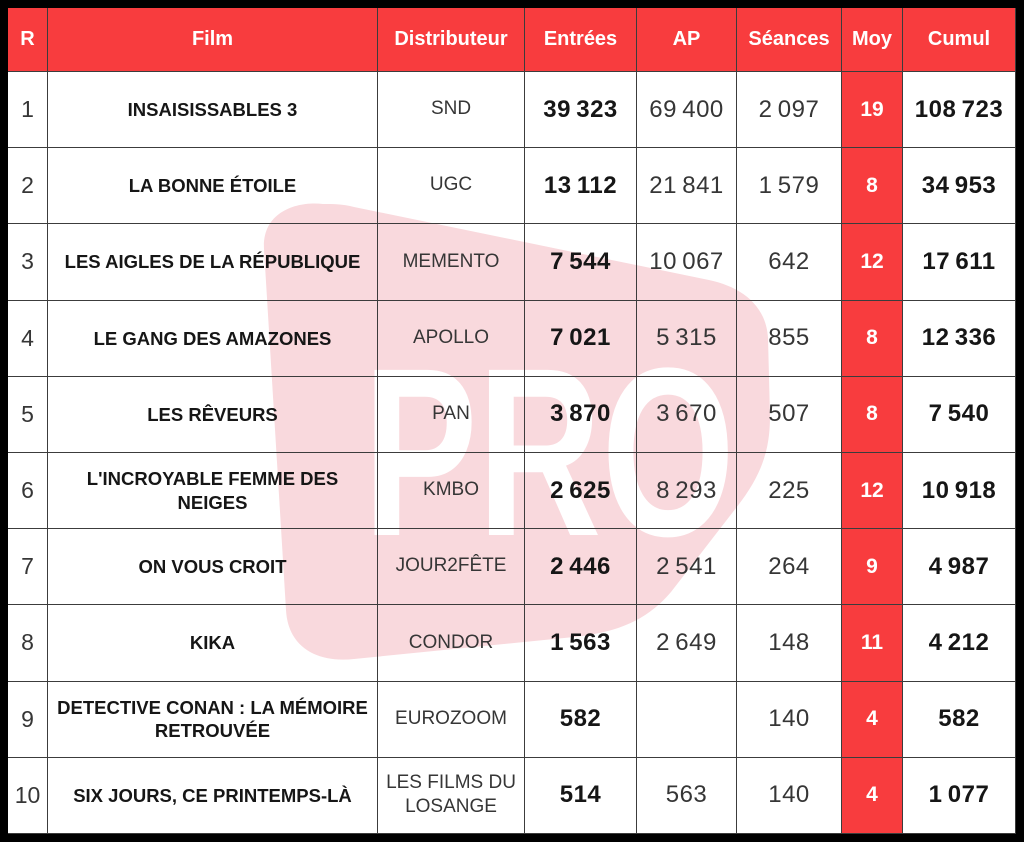 This screenshot has height=842, width=1024. What do you see at coordinates (959, 110) in the screenshot?
I see `cell-cumul: 108 723` at bounding box center [959, 110].